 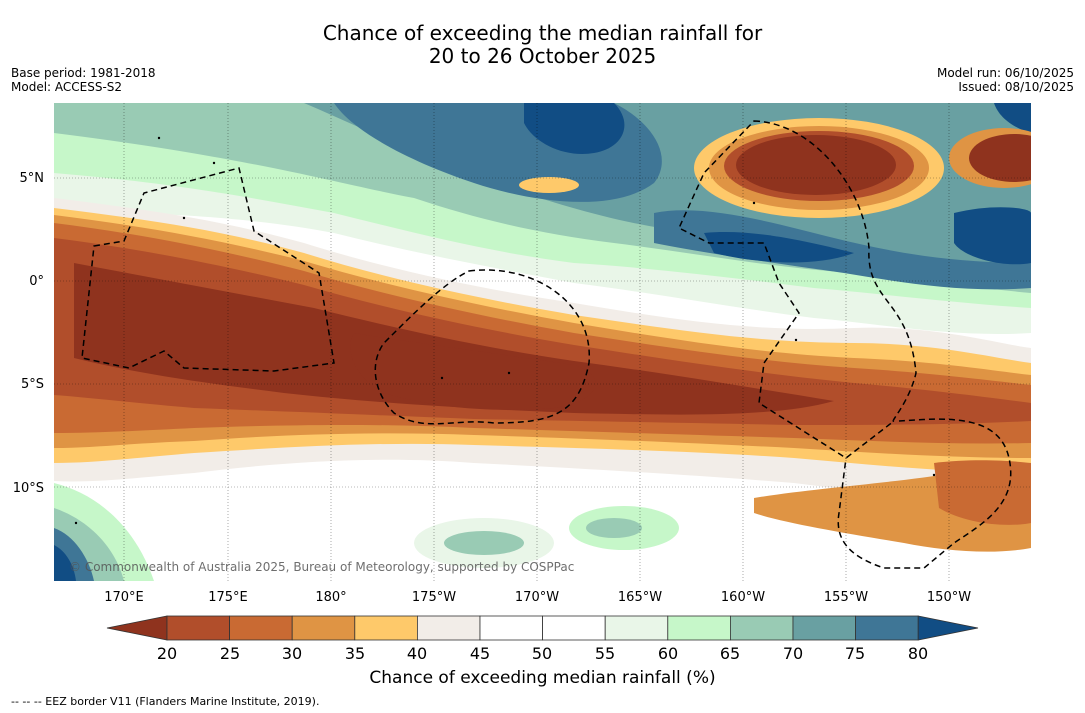 What do you see at coordinates (434, 597) in the screenshot?
I see `lon-label-175w: 175°W` at bounding box center [434, 597].